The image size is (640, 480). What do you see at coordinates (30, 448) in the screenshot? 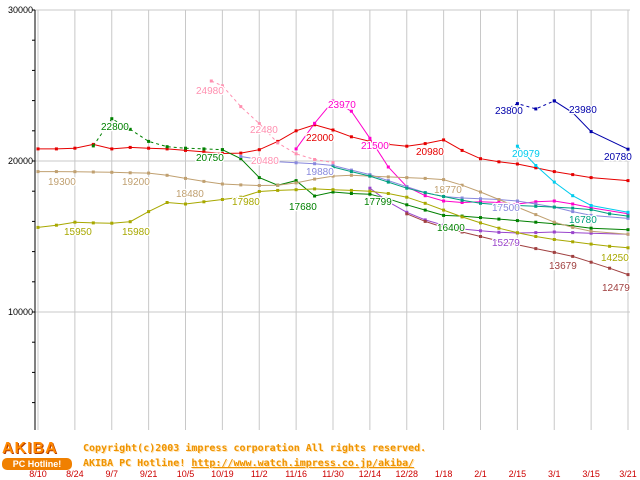
I see `akiba-logo-text: AKIBA` at bounding box center [30, 448].